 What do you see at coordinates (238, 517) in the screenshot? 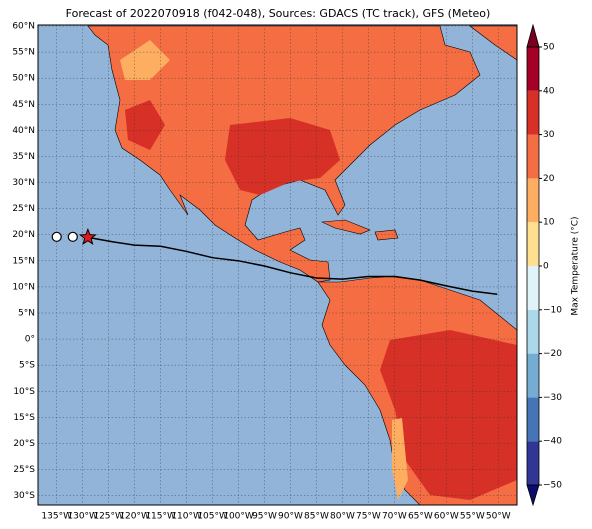
I see `x-tick-label: 100°W` at bounding box center [238, 517].